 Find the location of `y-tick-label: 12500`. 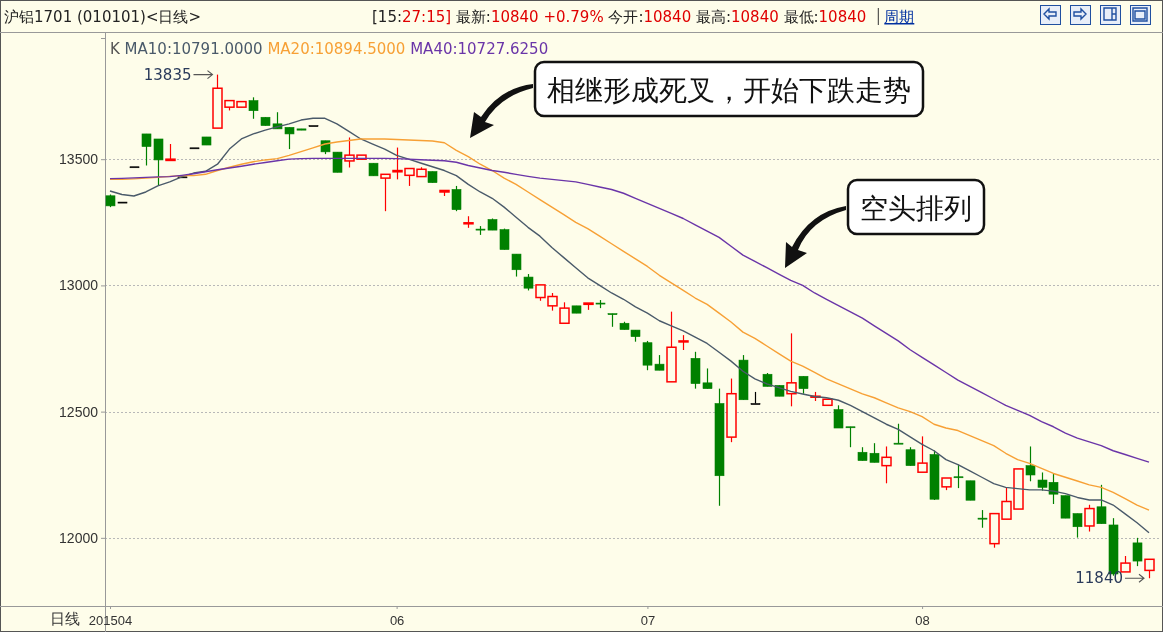

y-tick-label: 12500 is located at coordinates (79, 411).